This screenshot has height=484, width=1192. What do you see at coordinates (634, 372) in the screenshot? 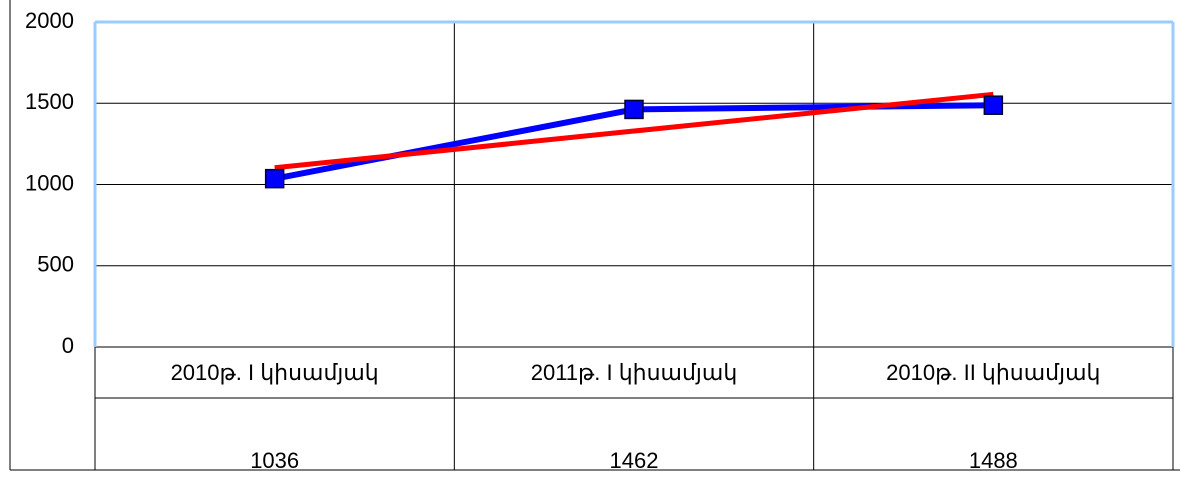
I see `category-label: 2011թ. I կիսամյակ` at bounding box center [634, 372].